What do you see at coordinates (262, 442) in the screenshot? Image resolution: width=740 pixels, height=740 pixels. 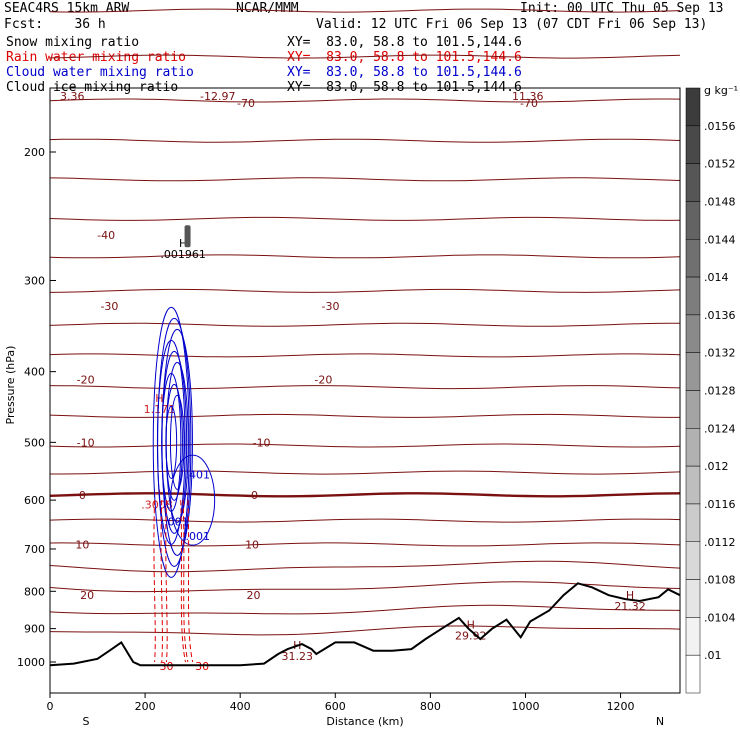 I see `isotherm-label: -10` at bounding box center [262, 442].